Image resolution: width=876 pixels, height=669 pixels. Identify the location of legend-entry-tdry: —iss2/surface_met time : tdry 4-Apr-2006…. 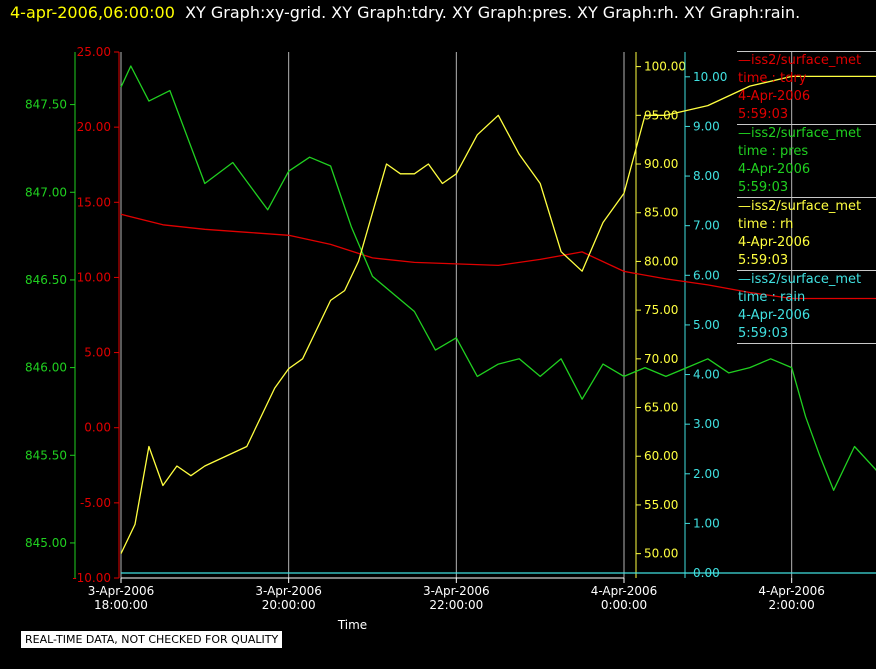
(806, 87).